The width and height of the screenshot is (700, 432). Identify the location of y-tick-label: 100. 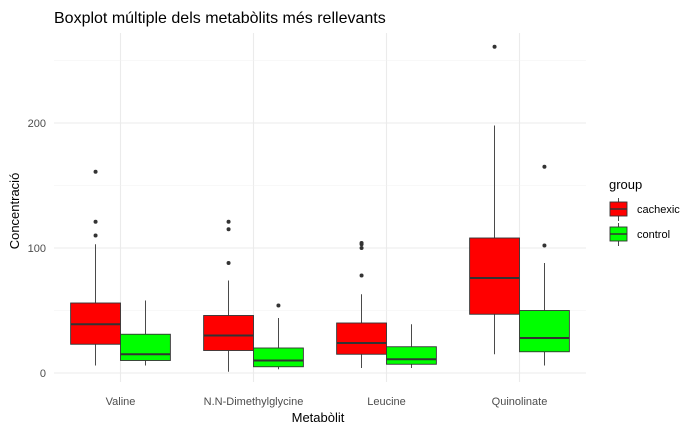
(37, 249).